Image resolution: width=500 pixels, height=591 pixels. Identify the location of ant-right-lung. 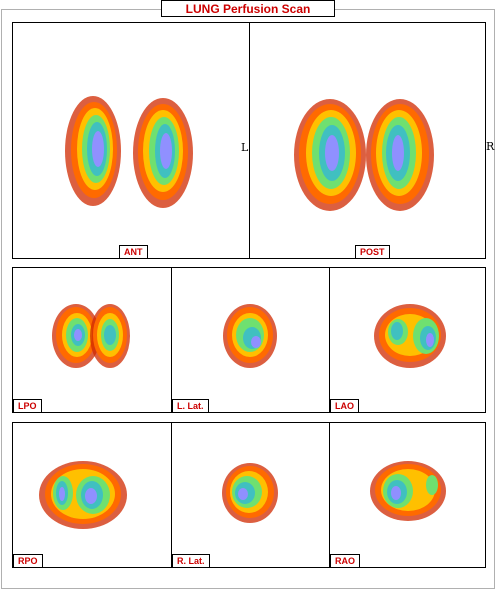
(163, 153).